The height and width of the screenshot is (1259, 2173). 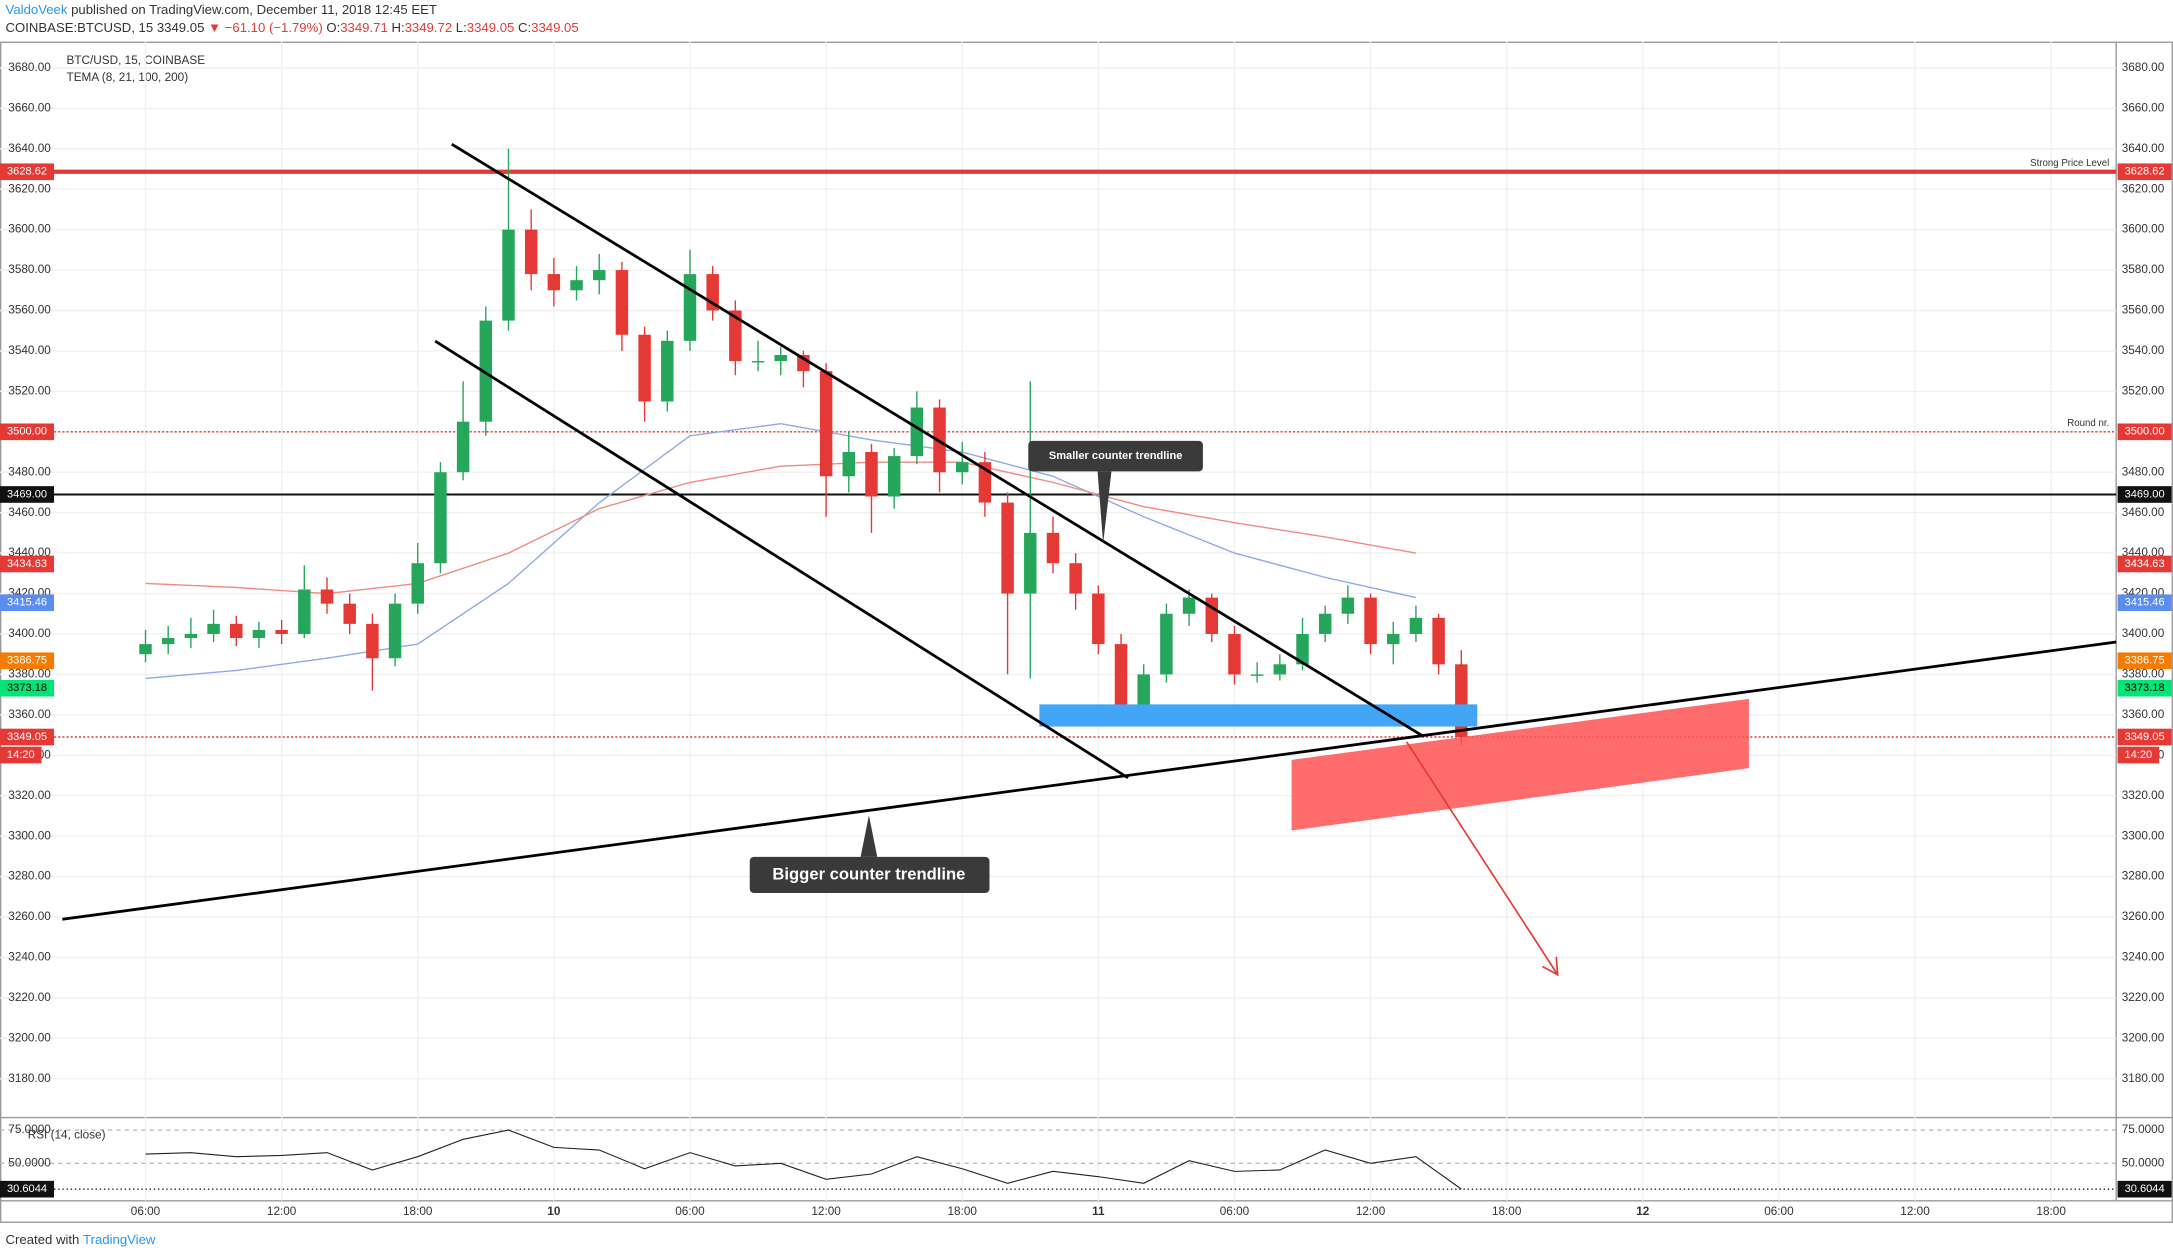 I want to click on price-box-label: 3415.46, so click(x=2145, y=603).